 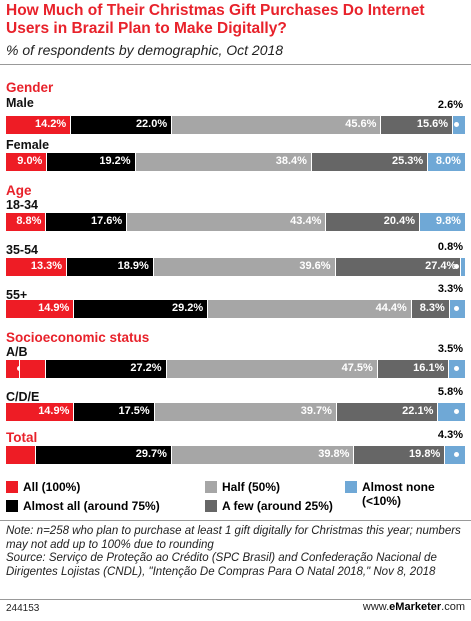 I want to click on stacked-bar: 14.9% 29.2% 44.4% 8.3%, so click(x=235, y=309).